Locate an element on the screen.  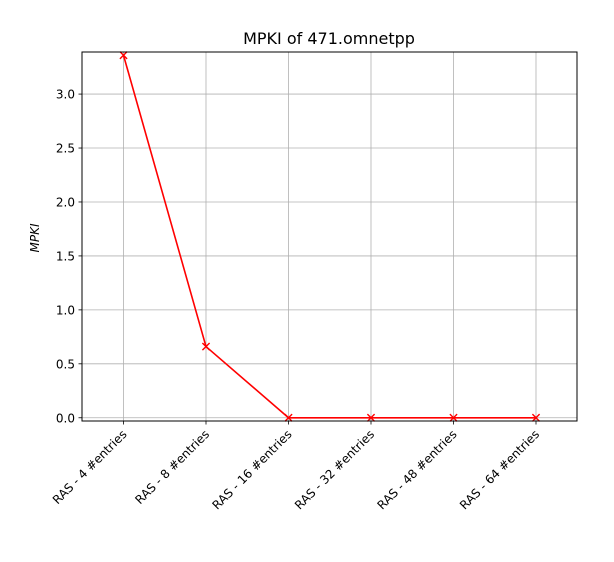
x-tick-label: RAS - 4 #entries is located at coordinates (90, 467).